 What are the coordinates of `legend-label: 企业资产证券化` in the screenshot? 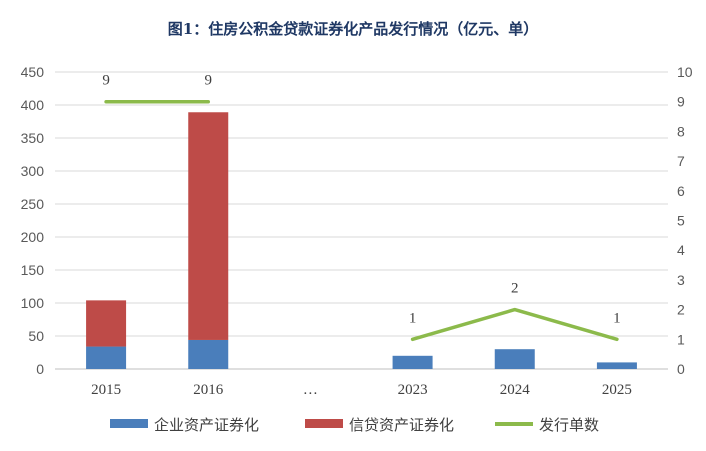 It's located at (206, 425).